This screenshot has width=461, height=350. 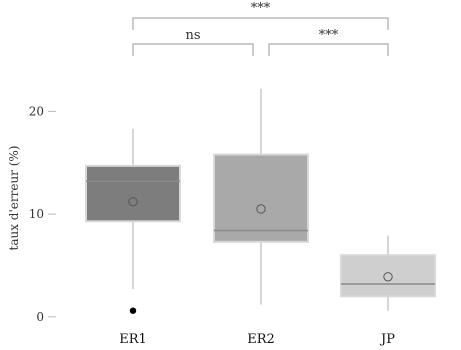 I want to click on y-tick-label: 10, so click(x=36, y=214).